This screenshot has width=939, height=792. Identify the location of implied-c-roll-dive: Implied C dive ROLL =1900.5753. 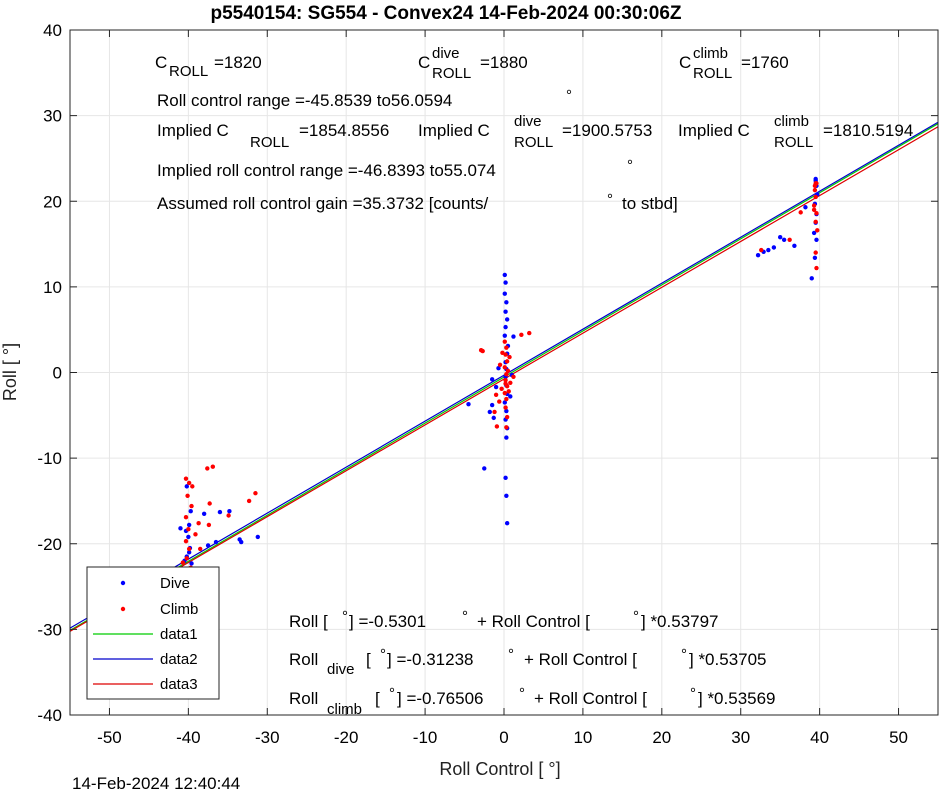
(535, 132).